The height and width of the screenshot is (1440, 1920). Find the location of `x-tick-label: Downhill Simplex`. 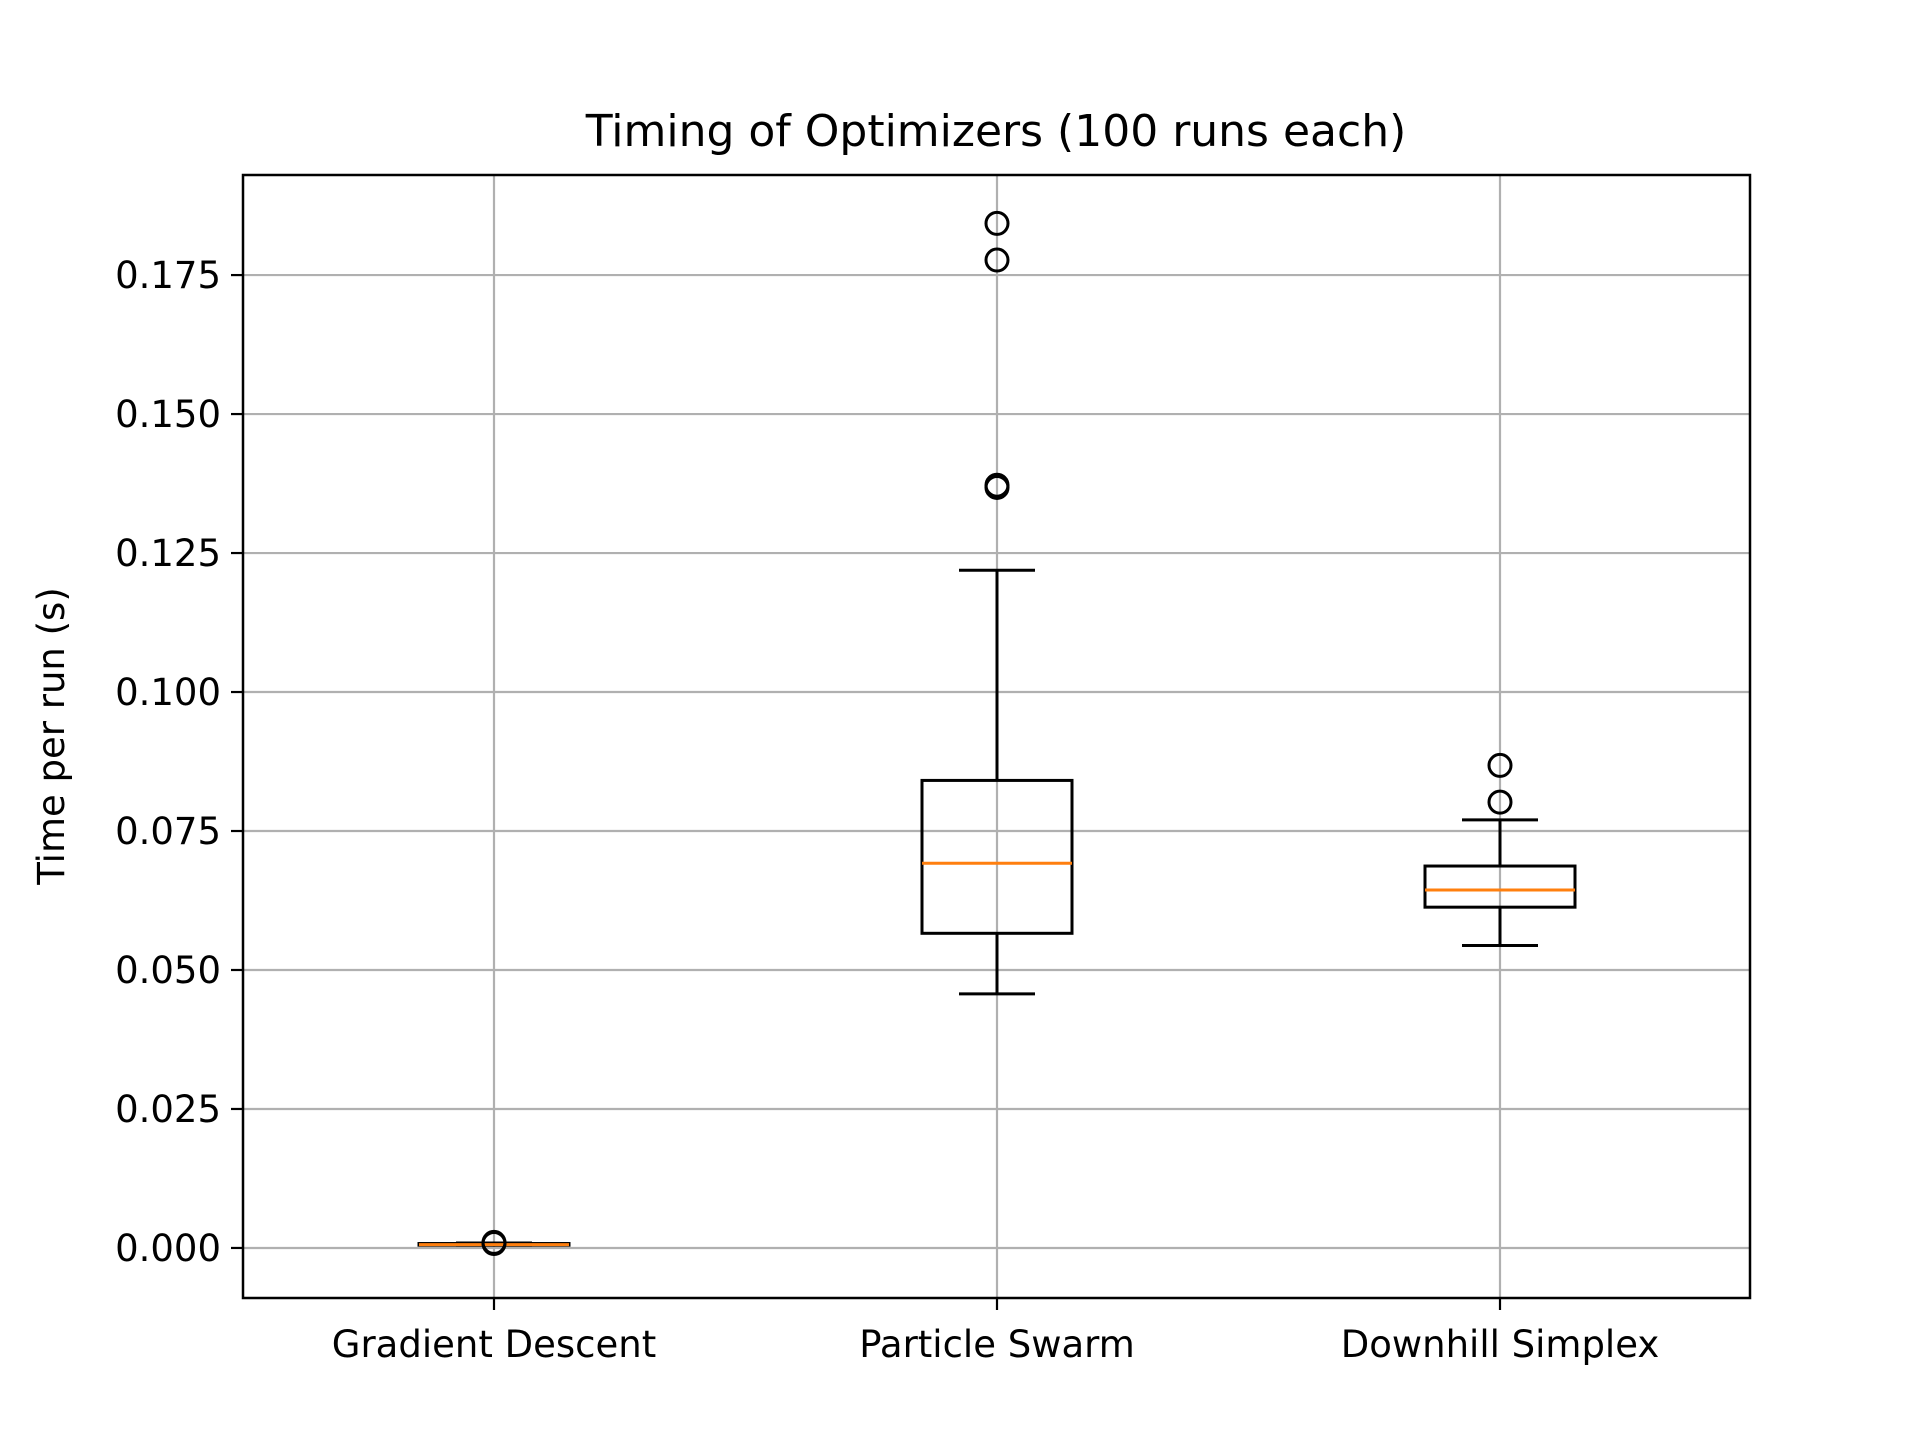

x-tick-label: Downhill Simplex is located at coordinates (1500, 1344).